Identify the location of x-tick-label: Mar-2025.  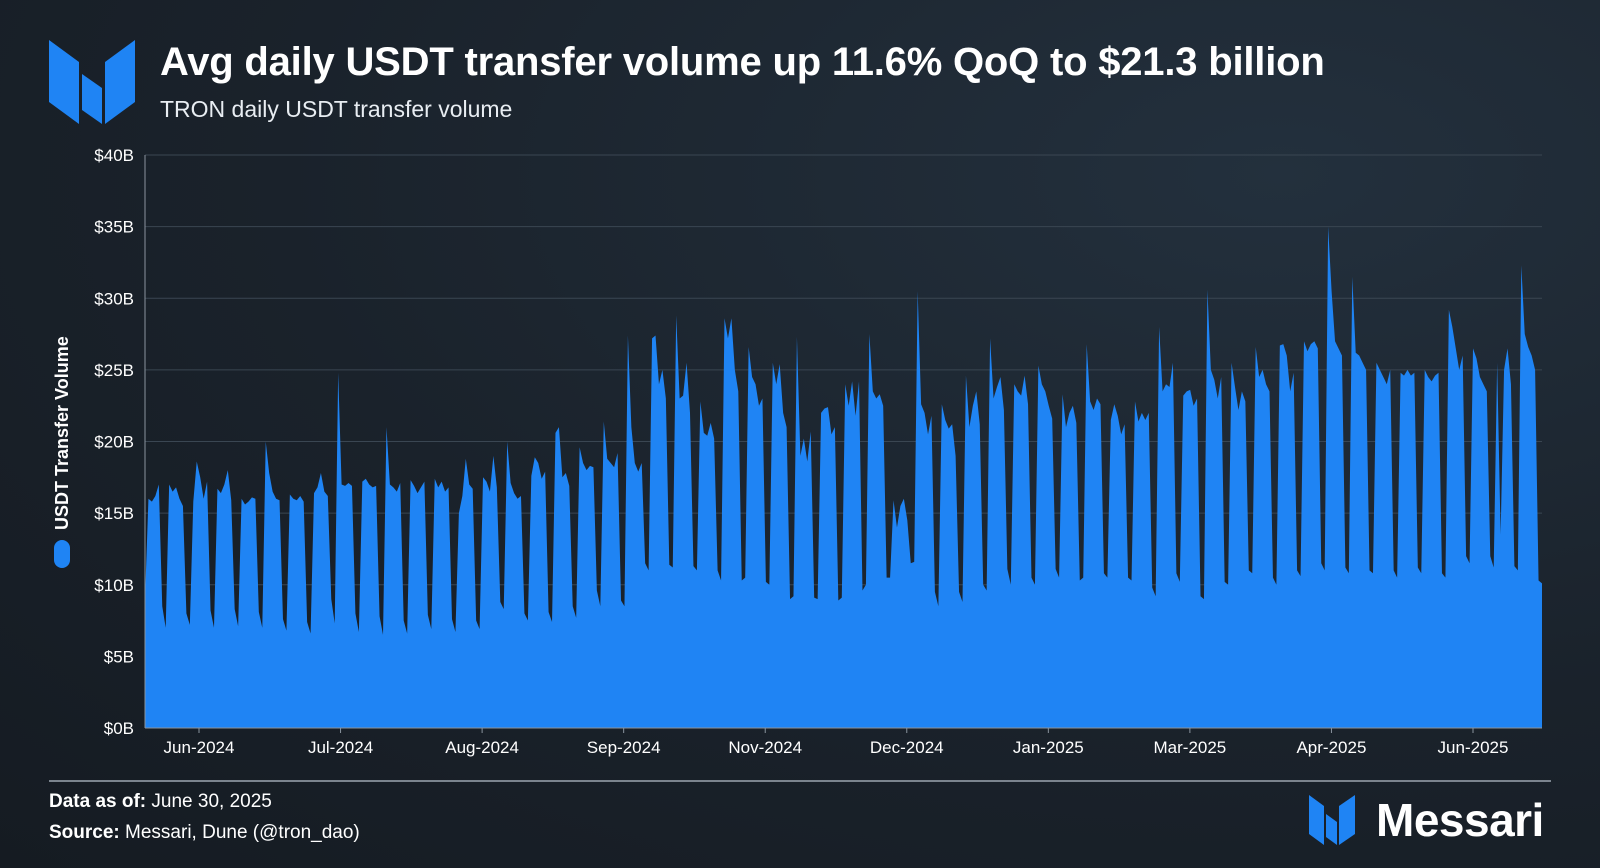
(1190, 747).